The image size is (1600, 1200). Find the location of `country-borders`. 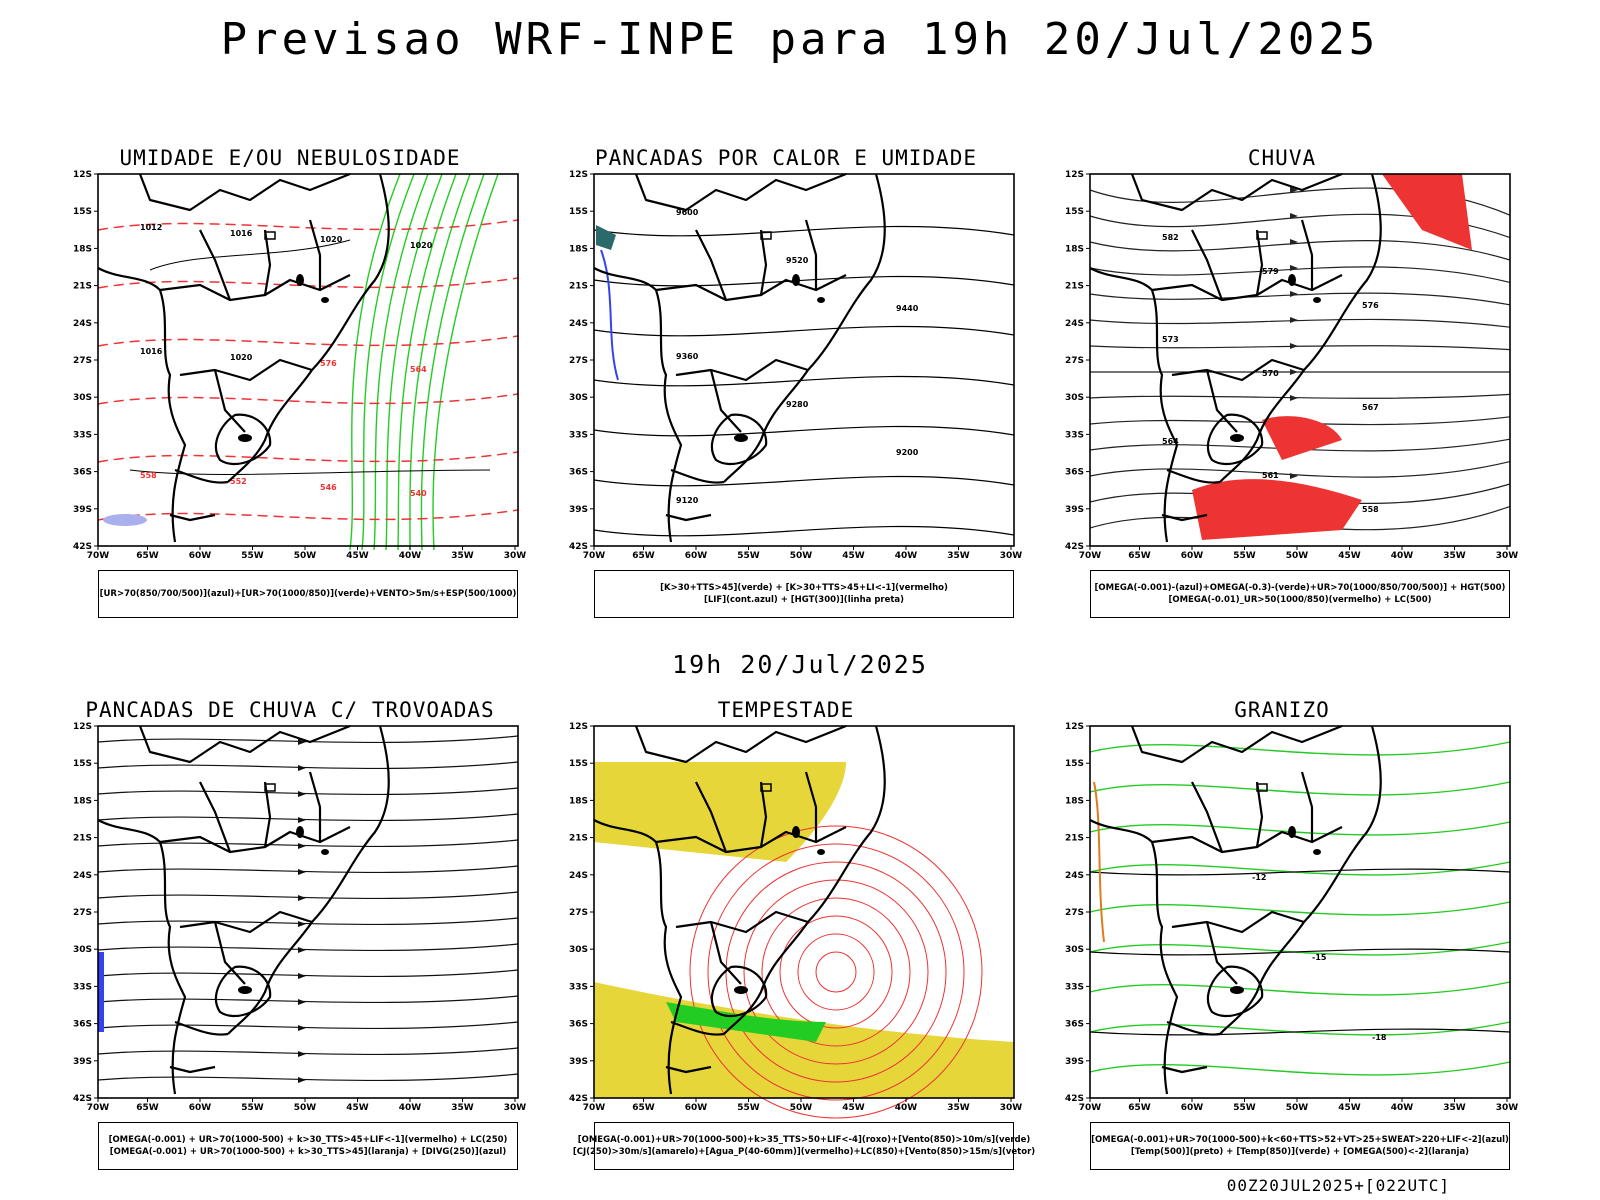

country-borders is located at coordinates (739, 357).